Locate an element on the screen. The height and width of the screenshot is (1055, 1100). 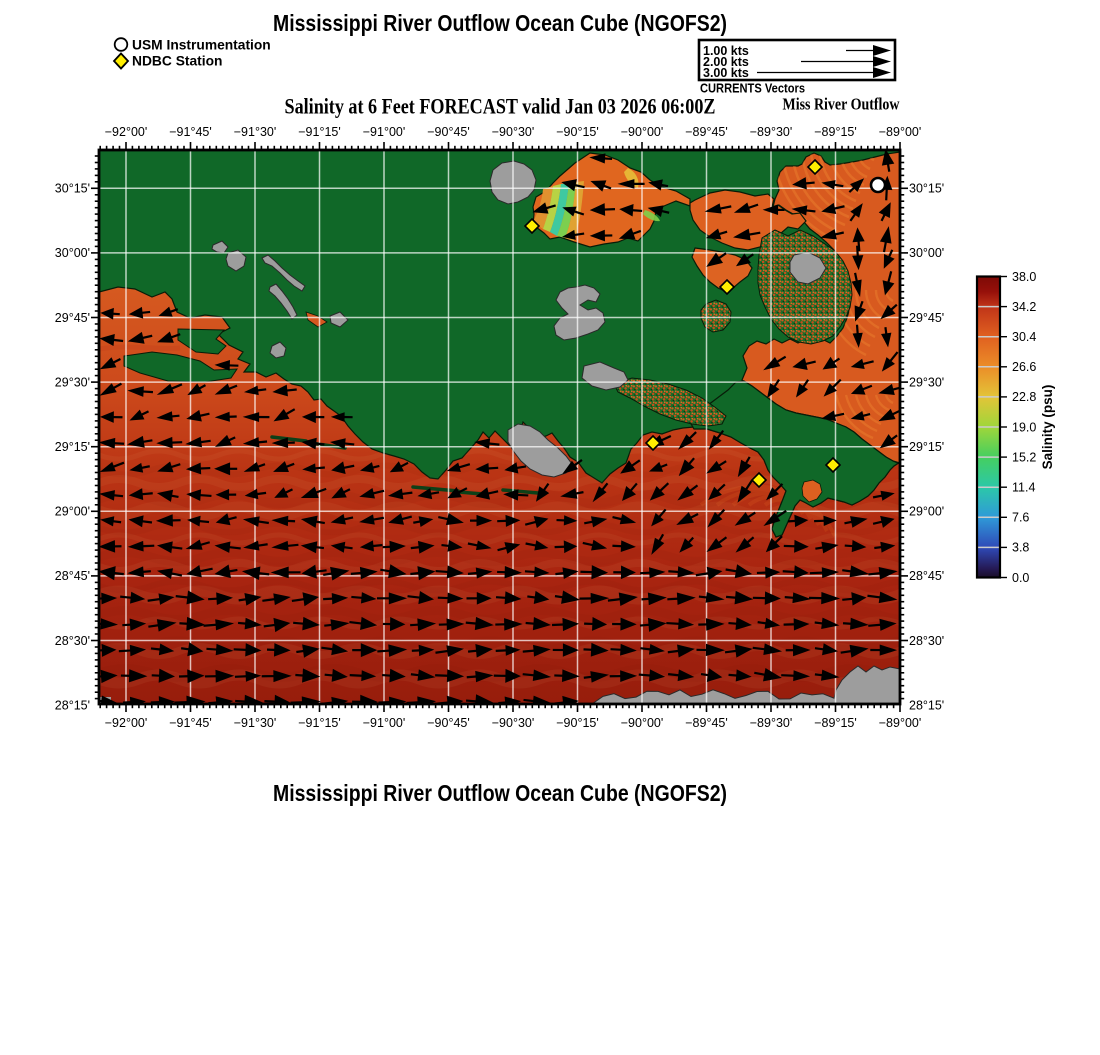
svg-text: USM Instrumentation is located at coordinates (201, 45).